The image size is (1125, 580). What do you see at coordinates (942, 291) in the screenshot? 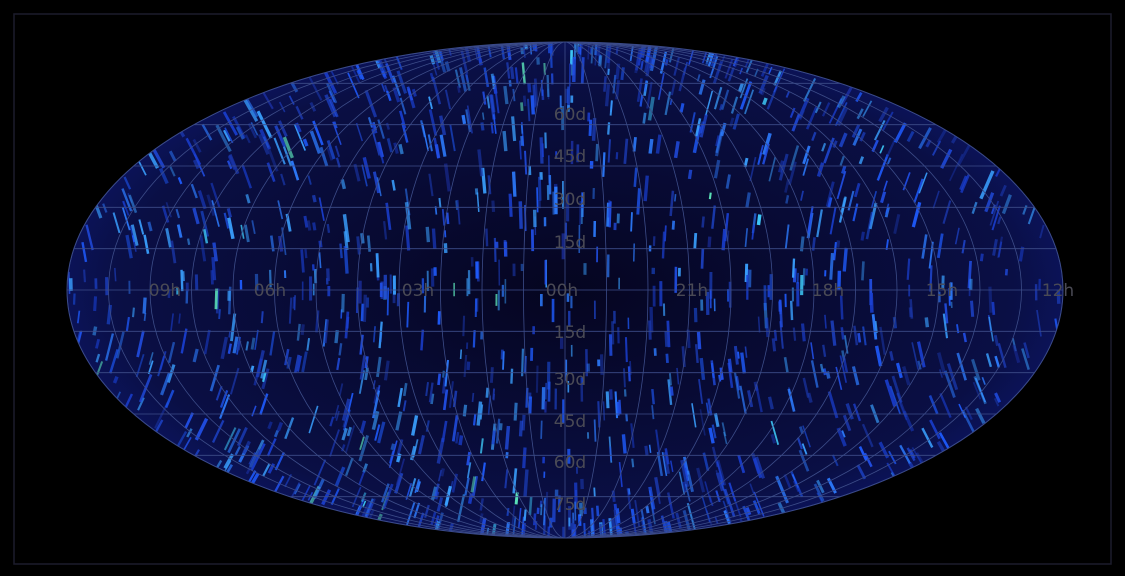
I see `ra-label: 15h` at bounding box center [942, 291].